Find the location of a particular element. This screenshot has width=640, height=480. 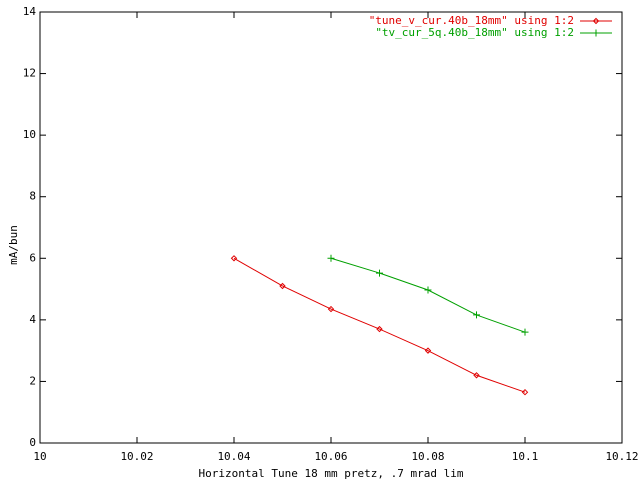

x-tick-label: 10.04 is located at coordinates (233, 456).